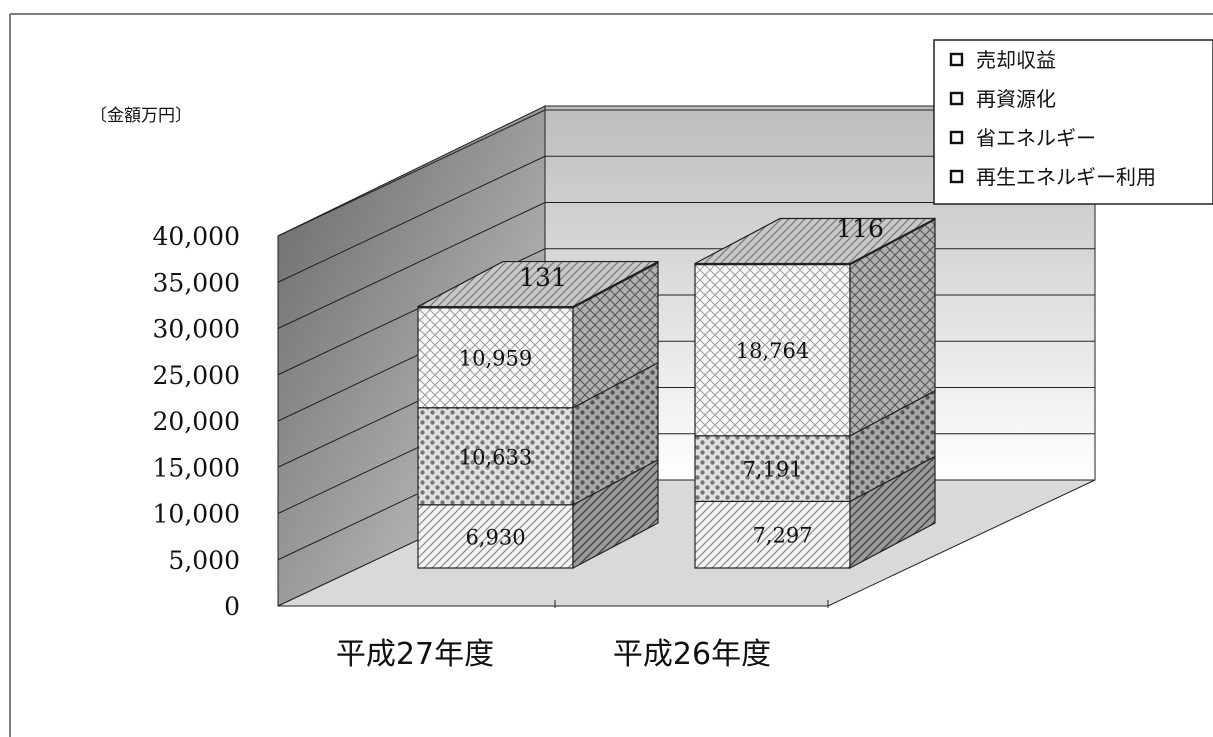  Describe the element at coordinates (538, 414) in the screenshot. I see `bar-stack: 6,930 10,633 10,959 131` at that location.